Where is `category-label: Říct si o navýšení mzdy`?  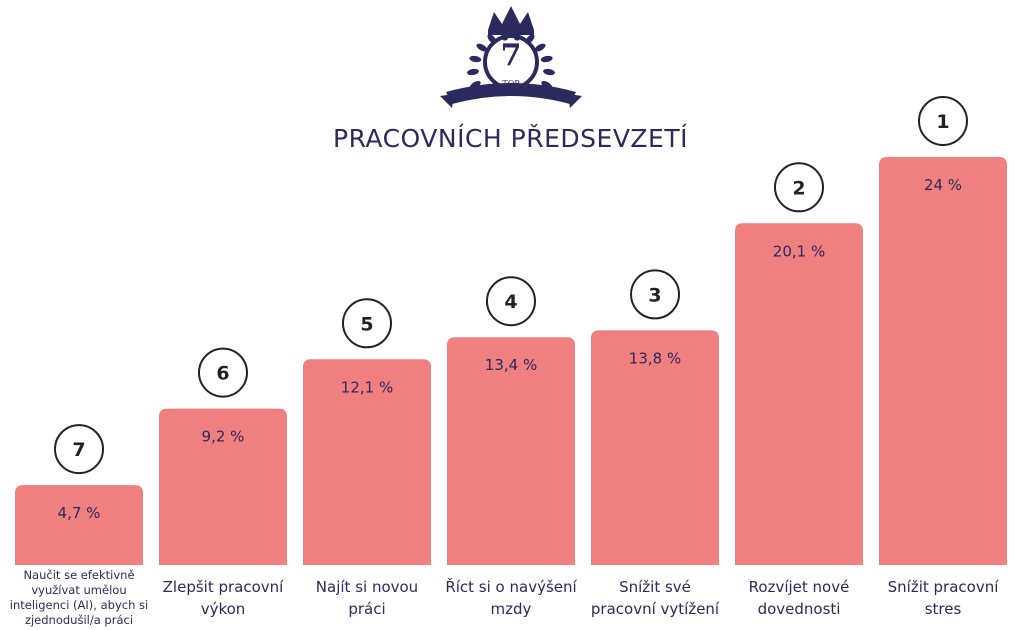 category-label: Říct si o navýšení mzdy is located at coordinates (511, 598).